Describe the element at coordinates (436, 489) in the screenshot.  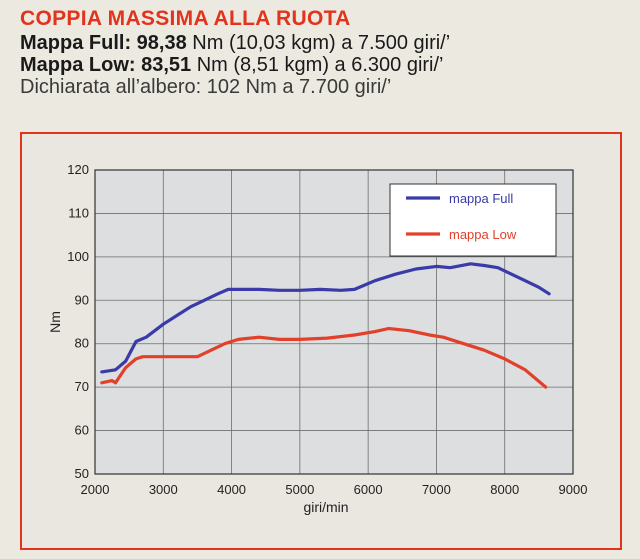
I see `x-tick-label: 7000` at that location.